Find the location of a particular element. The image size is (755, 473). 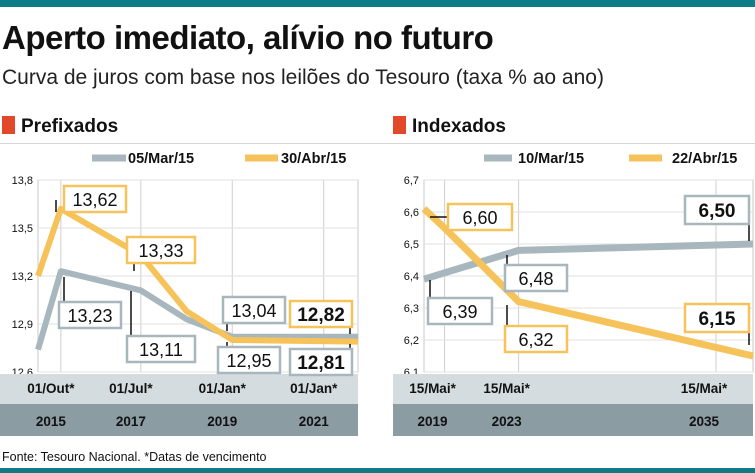

data-label: 12,82 is located at coordinates (321, 315).